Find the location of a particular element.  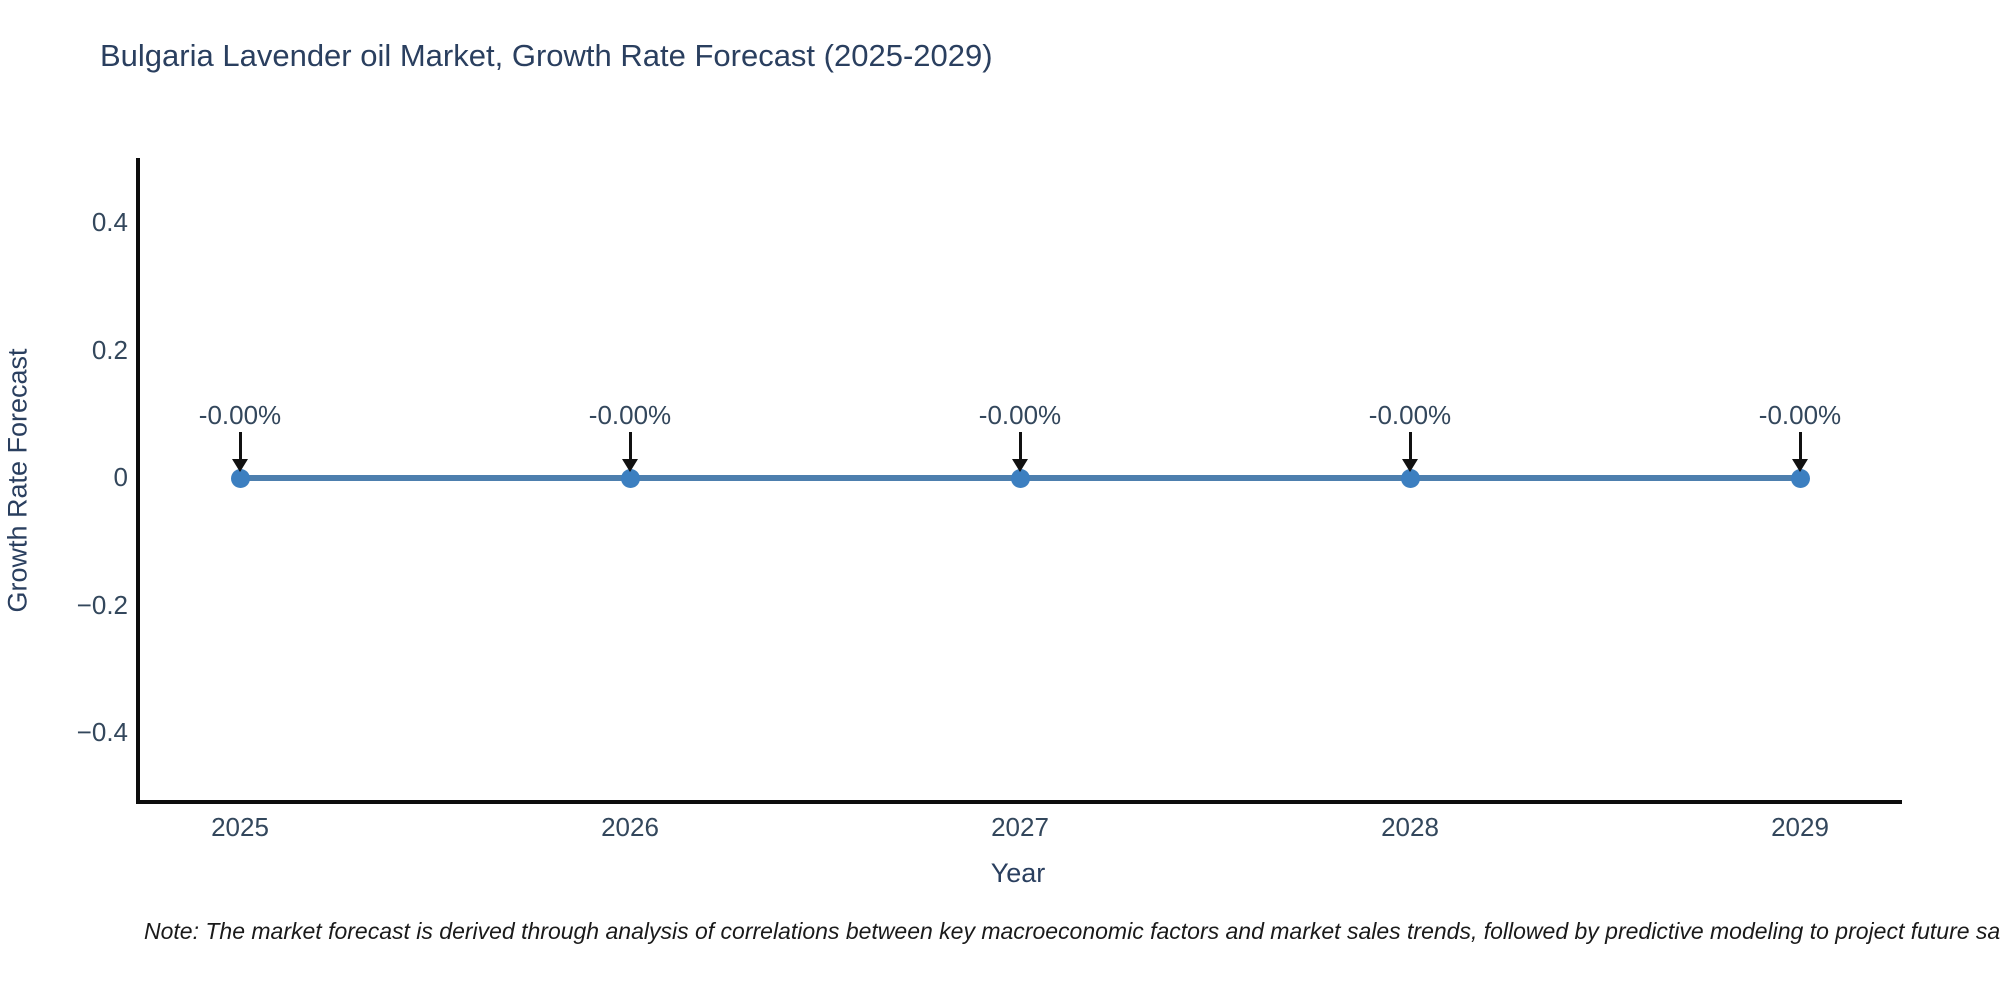

x-axis-line is located at coordinates (1019, 802).